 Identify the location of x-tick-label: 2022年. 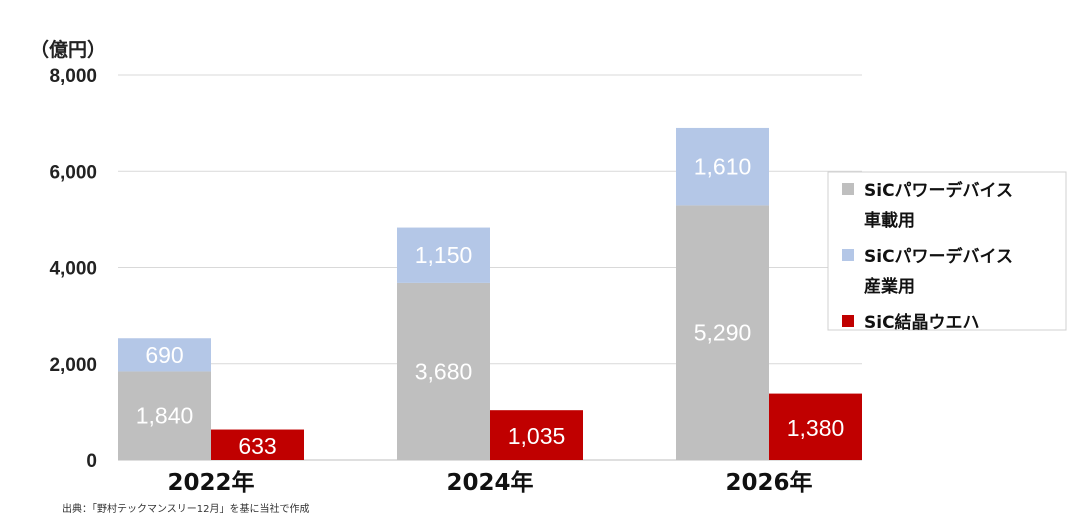
(210, 482).